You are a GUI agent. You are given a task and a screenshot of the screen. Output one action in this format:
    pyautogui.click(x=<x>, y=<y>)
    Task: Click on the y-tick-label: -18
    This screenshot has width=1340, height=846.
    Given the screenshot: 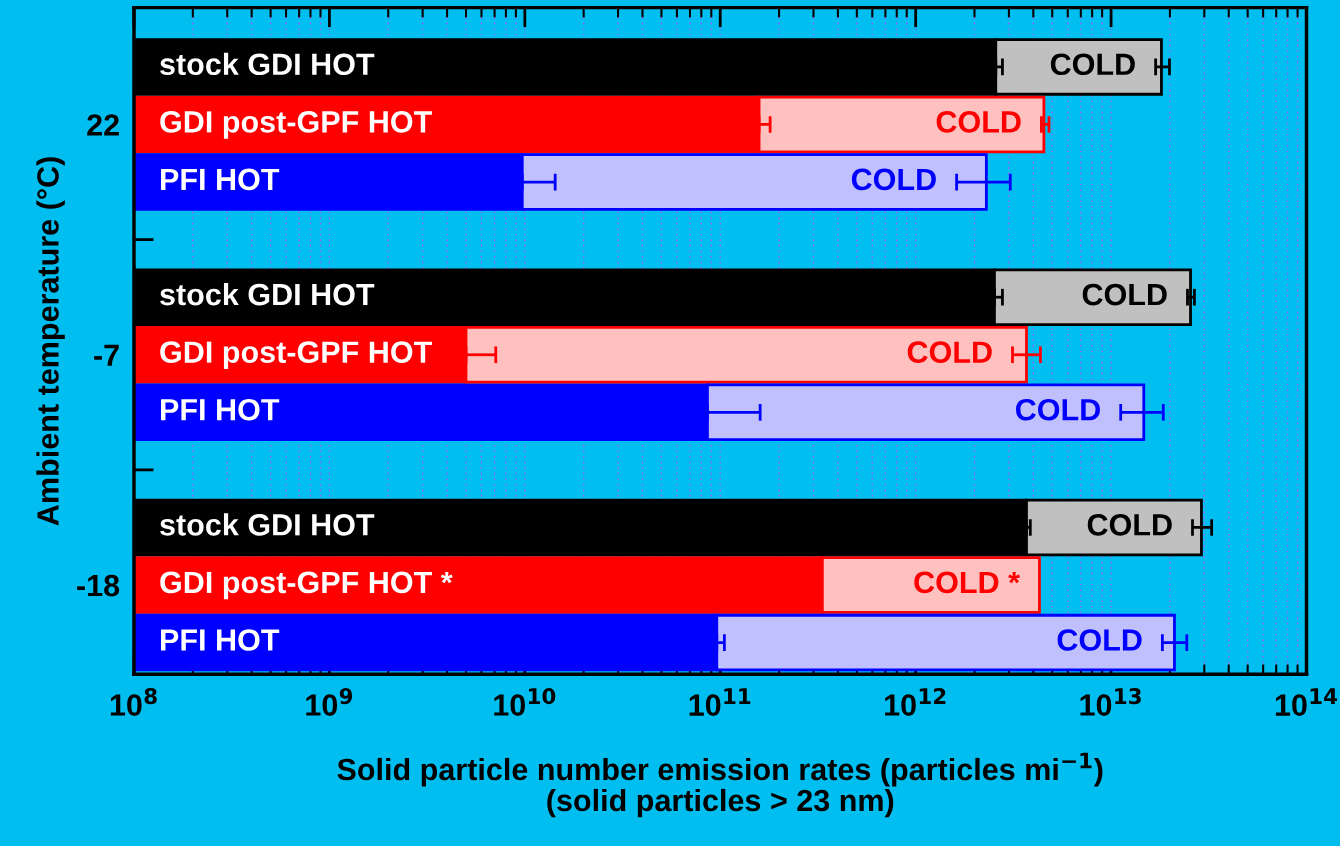 What is the action you would take?
    pyautogui.click(x=98, y=585)
    